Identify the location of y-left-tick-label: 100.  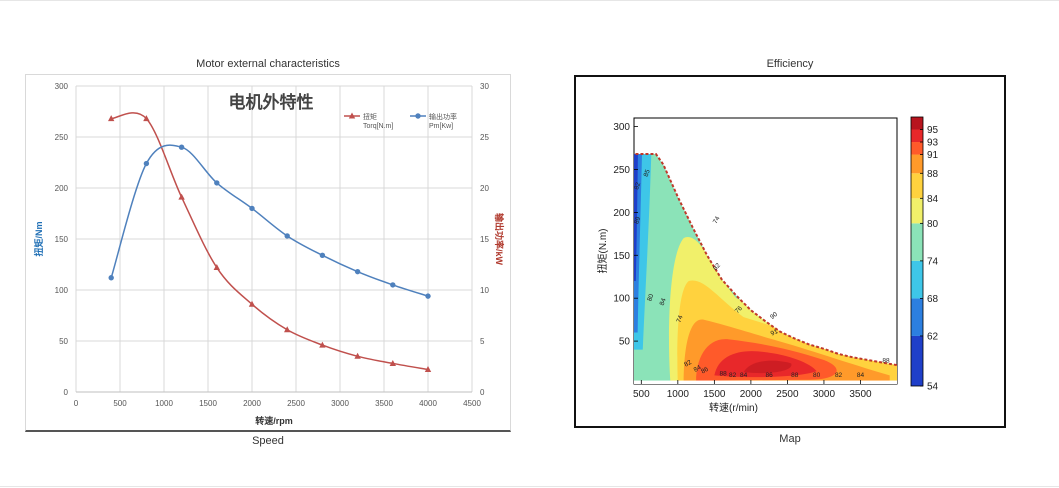
(62, 290).